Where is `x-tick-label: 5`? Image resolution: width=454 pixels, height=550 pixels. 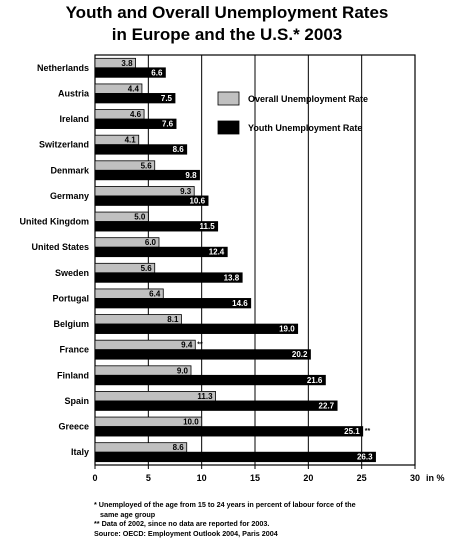
x-tick-label: 5 is located at coordinates (148, 478).